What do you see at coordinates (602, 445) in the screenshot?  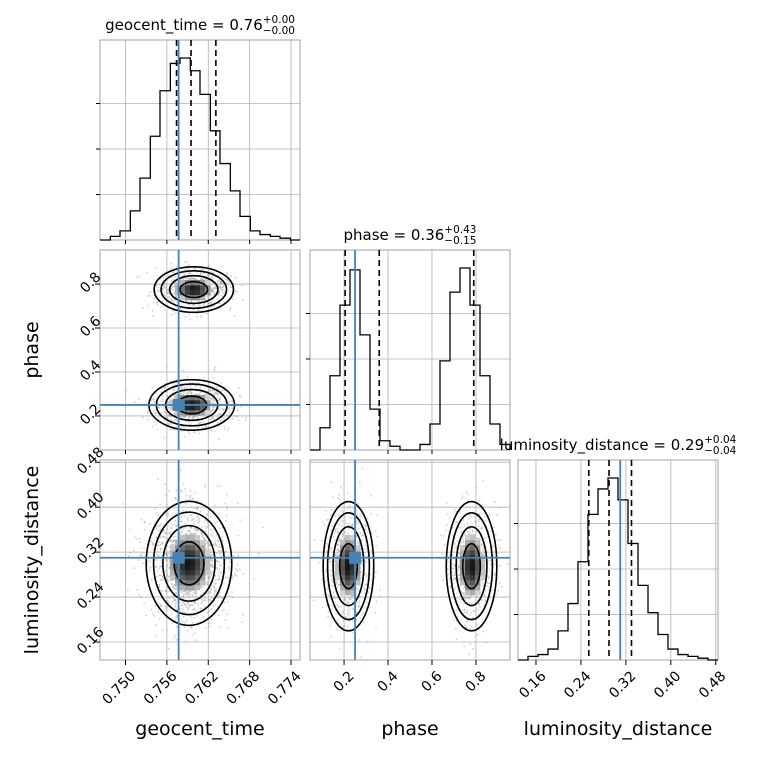 I see `hist-luminosity-distance-title-main: luminosity_distance = 0.29` at bounding box center [602, 445].